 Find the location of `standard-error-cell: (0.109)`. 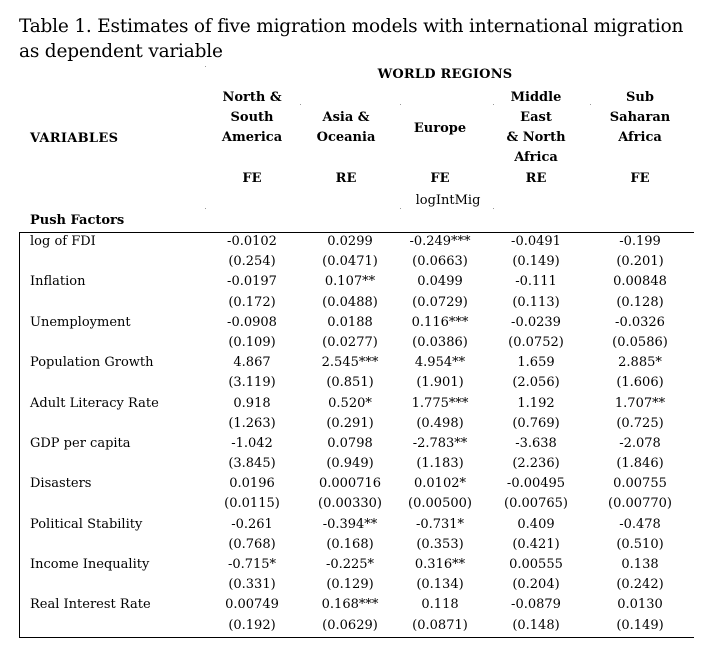

standard-error-cell: (0.109) is located at coordinates (252, 342).